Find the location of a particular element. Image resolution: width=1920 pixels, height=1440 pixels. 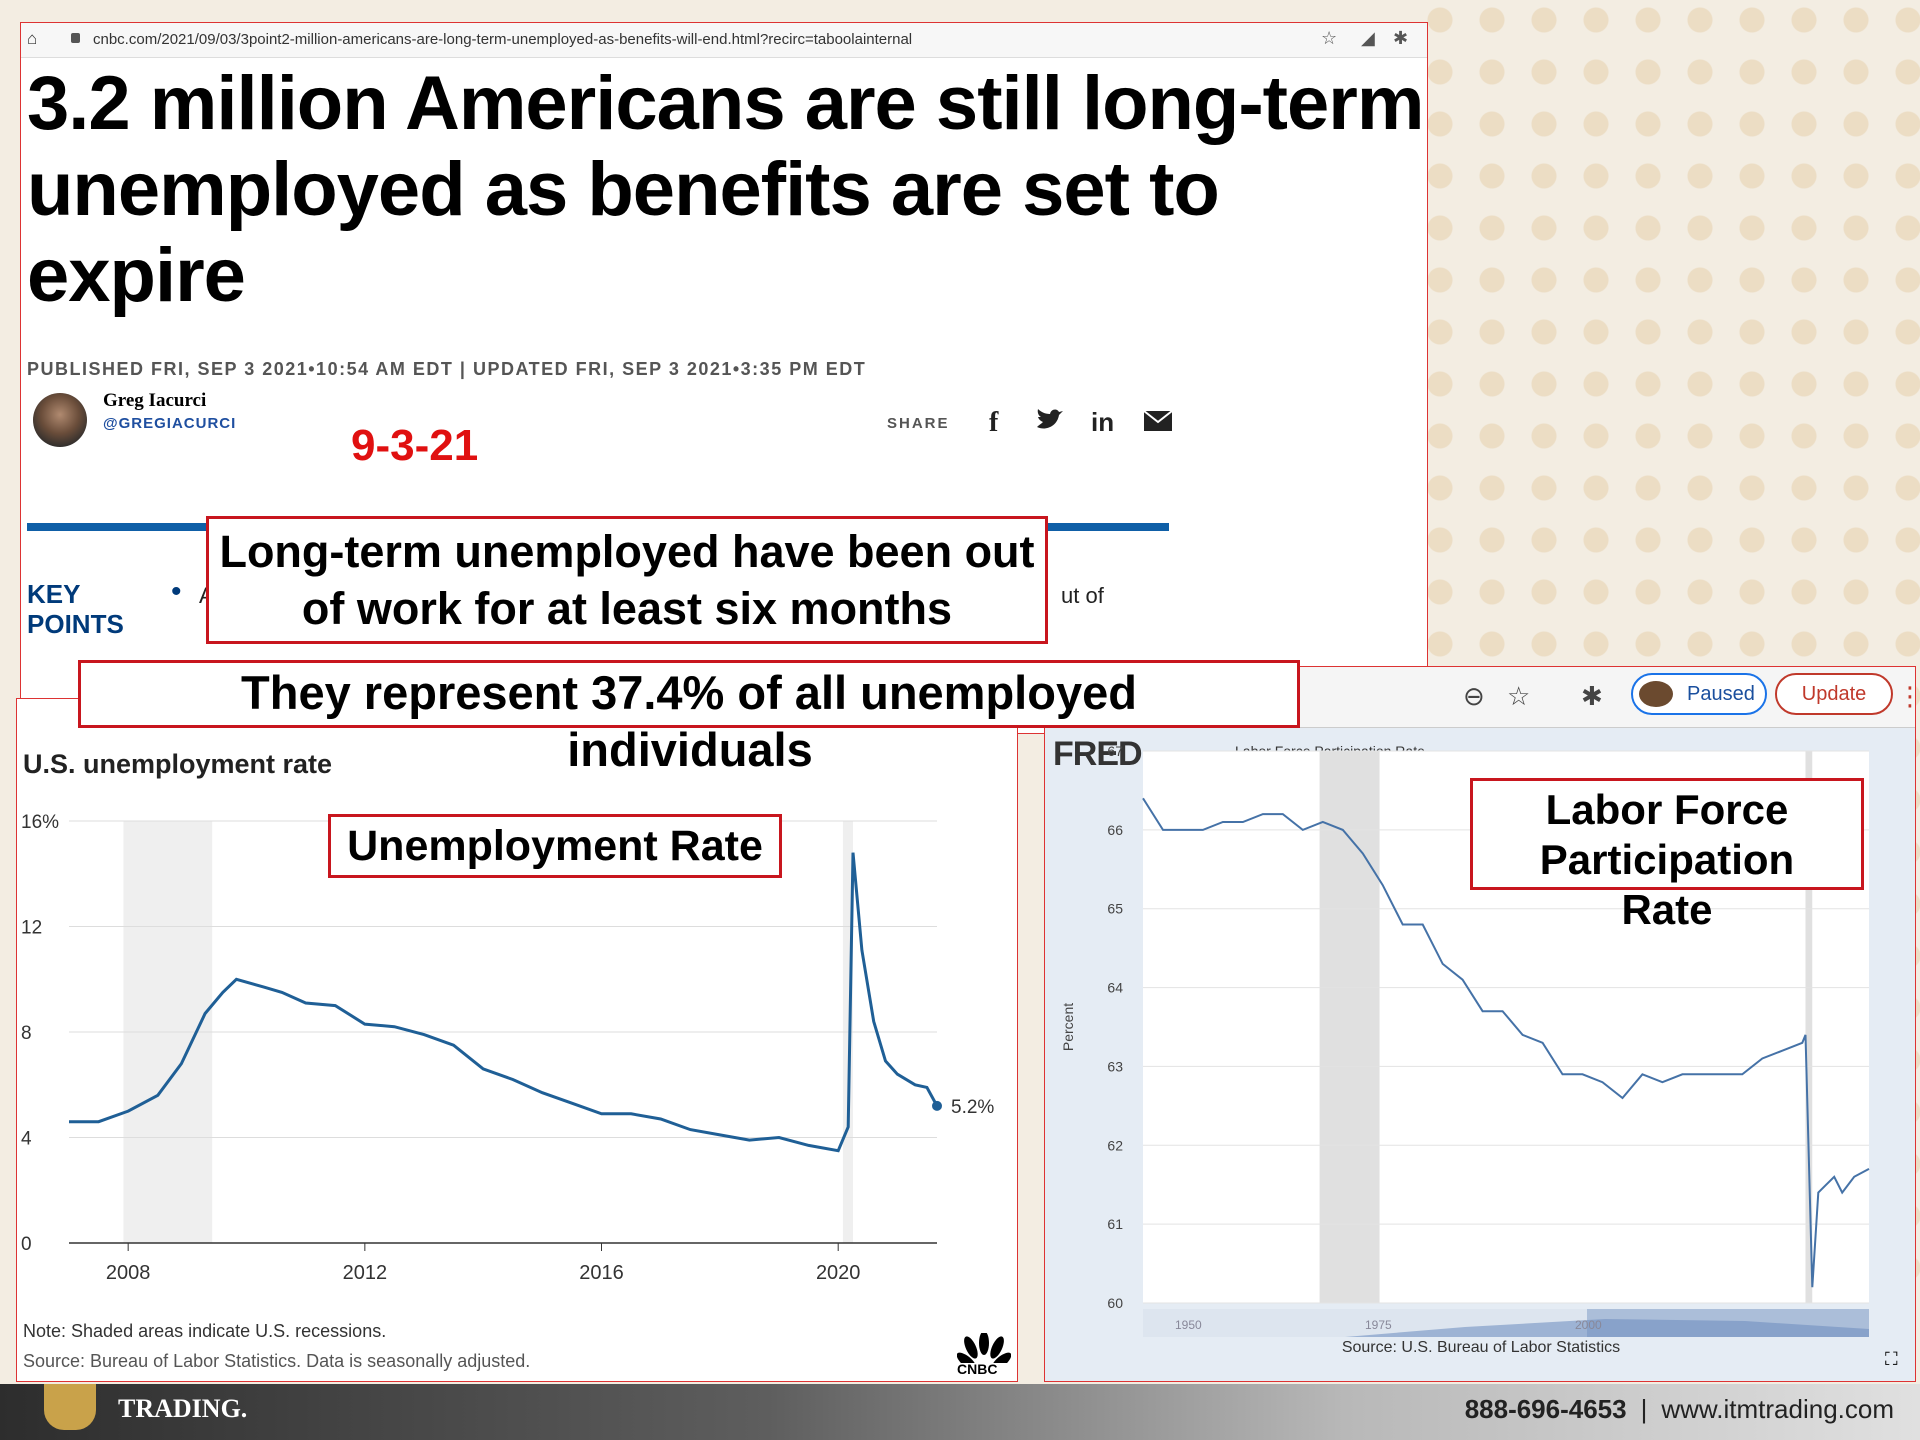

y-tick-label: 8 is located at coordinates (26, 1033).